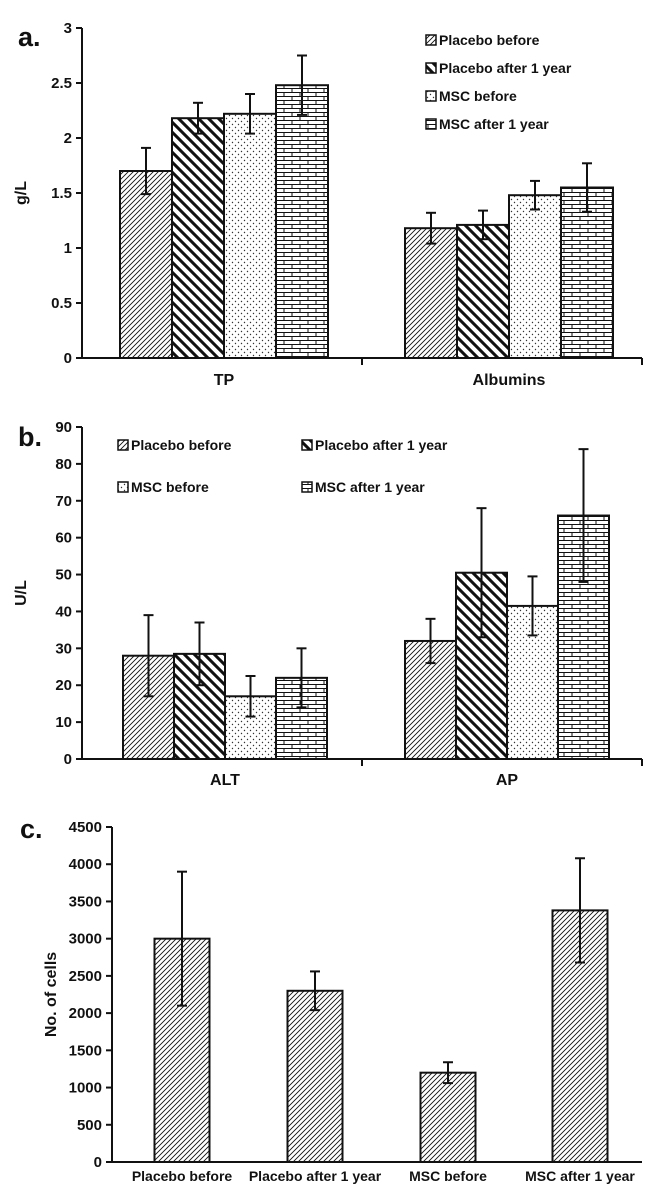  Describe the element at coordinates (315, 1176) in the screenshot. I see `category-label: Placebo after 1 year` at that location.